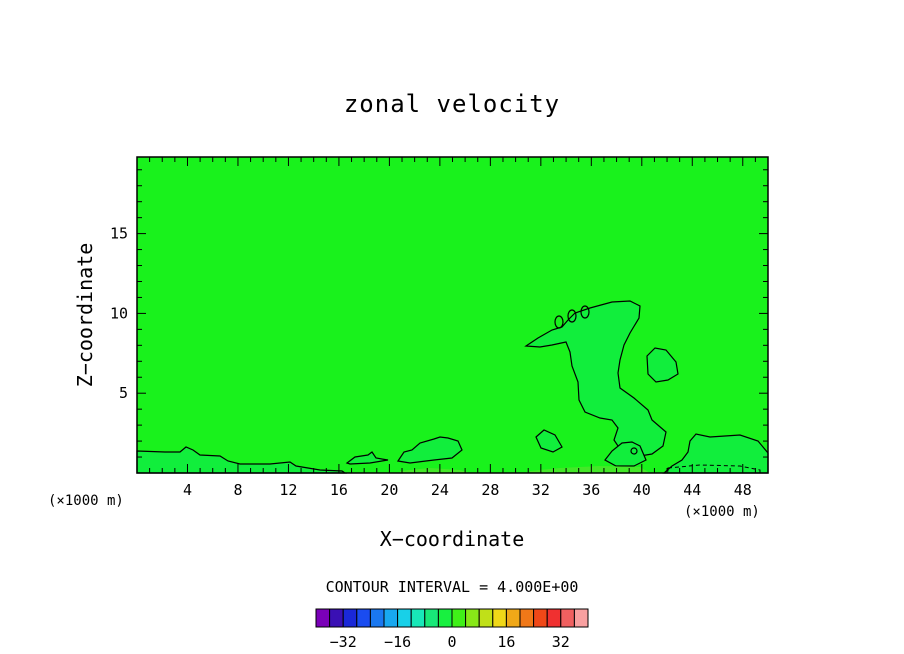 Image resolution: width=904 pixels, height=654 pixels. Describe the element at coordinates (237, 490) in the screenshot. I see `x-tick-label: 8` at that location.